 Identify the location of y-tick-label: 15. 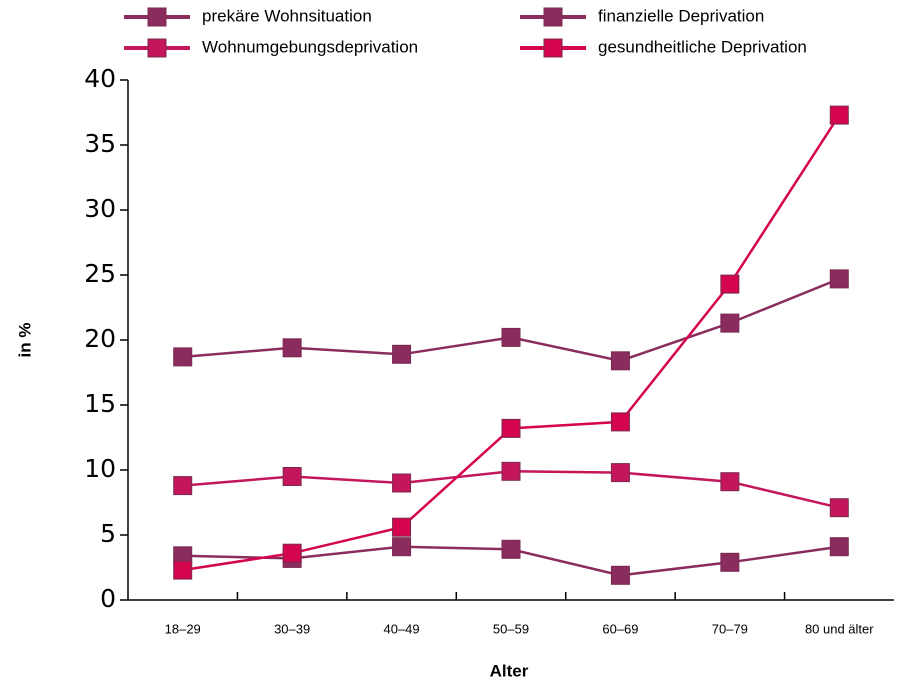
(100, 403).